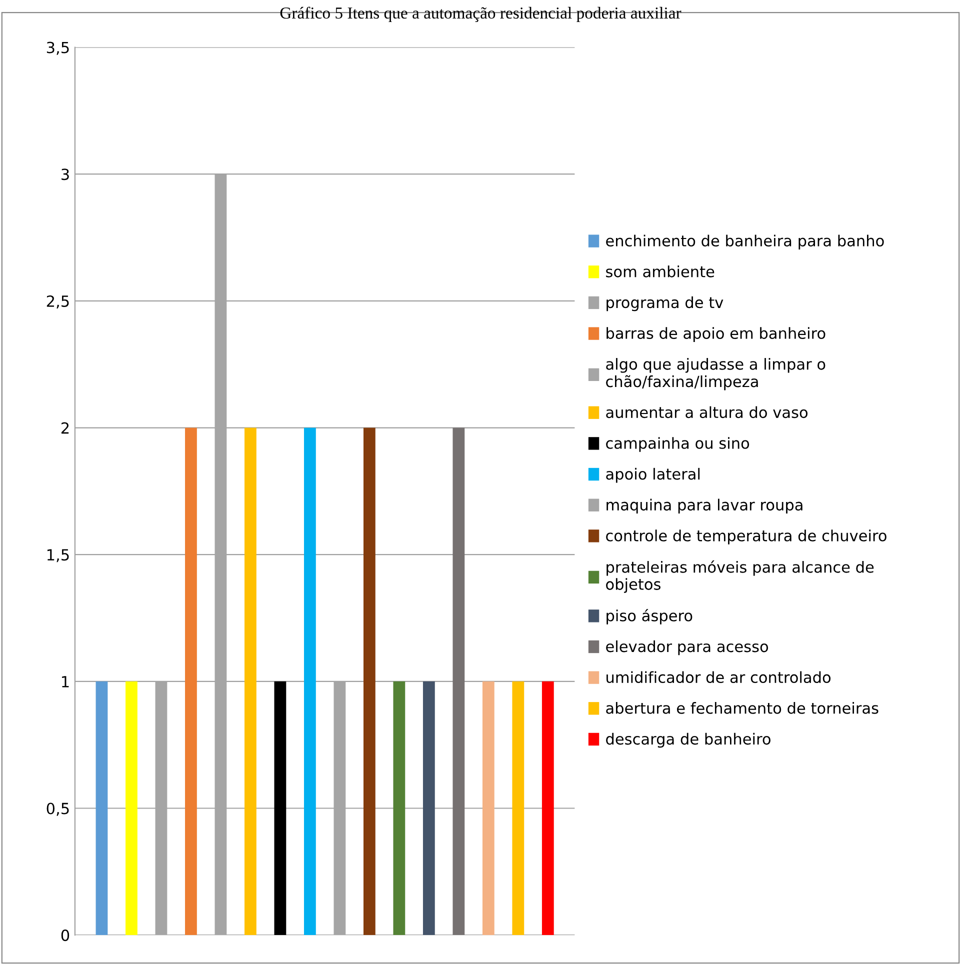 This screenshot has width=961, height=965. I want to click on legend-label: campainha ou sino, so click(678, 444).